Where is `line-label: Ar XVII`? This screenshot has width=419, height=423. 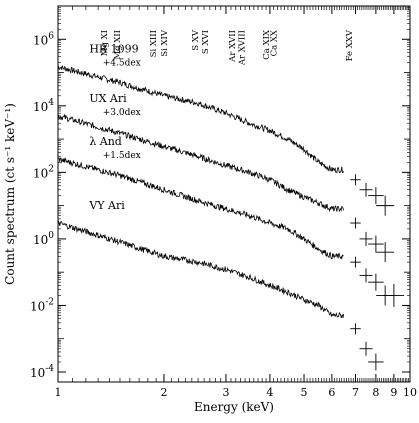
line-label: Ar XVII is located at coordinates (233, 46).